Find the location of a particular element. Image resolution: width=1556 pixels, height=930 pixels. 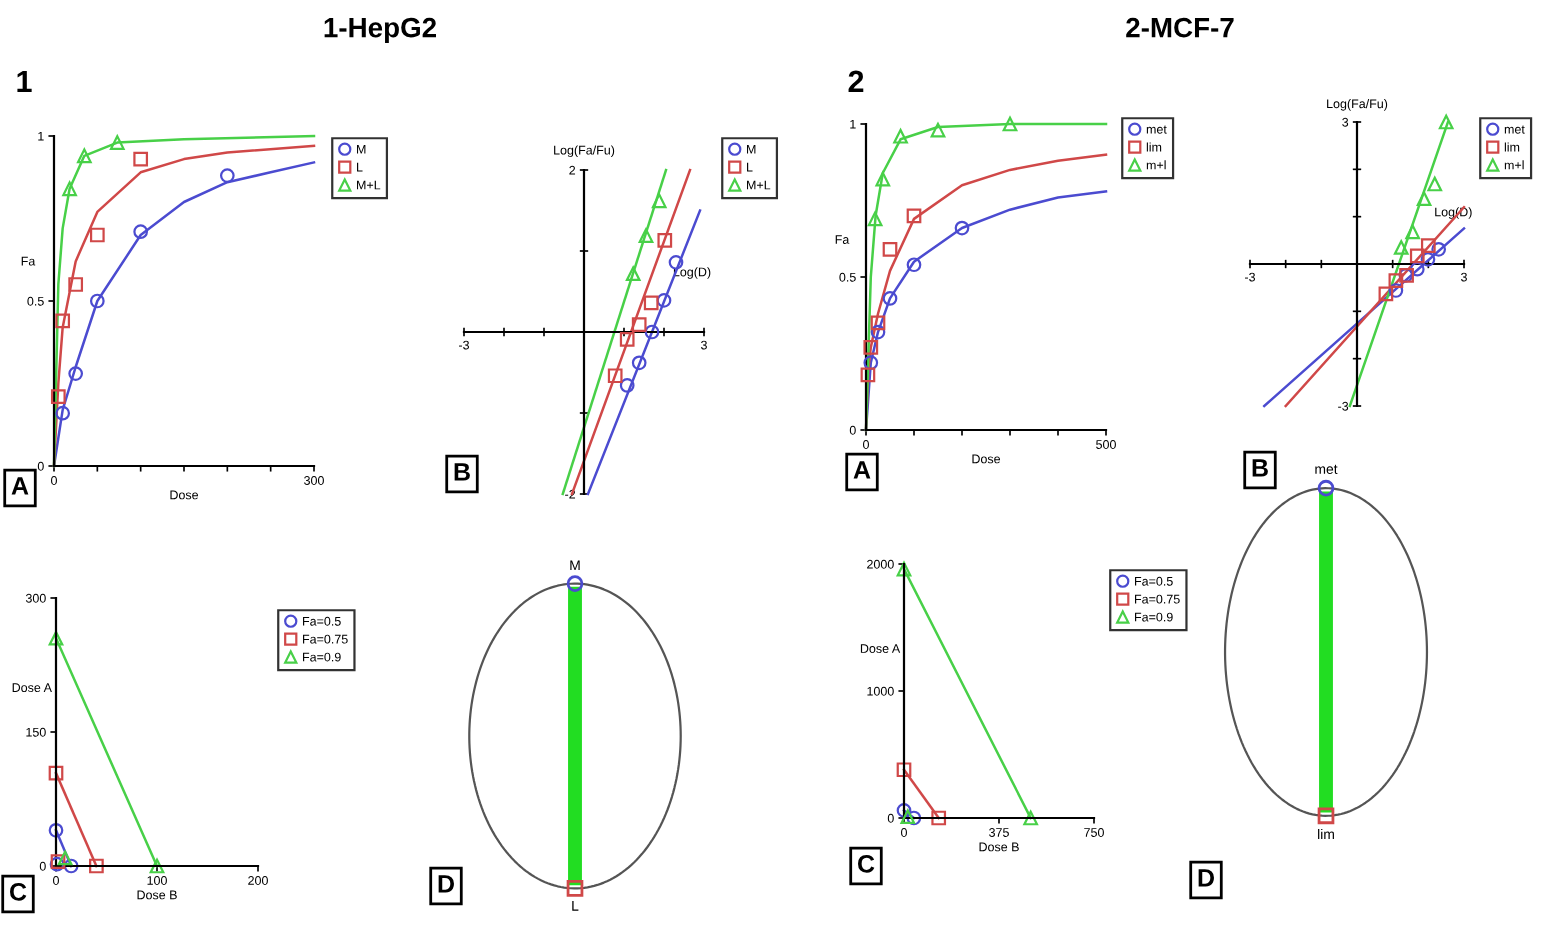

text: 1-HepG2 is located at coordinates (380, 30).